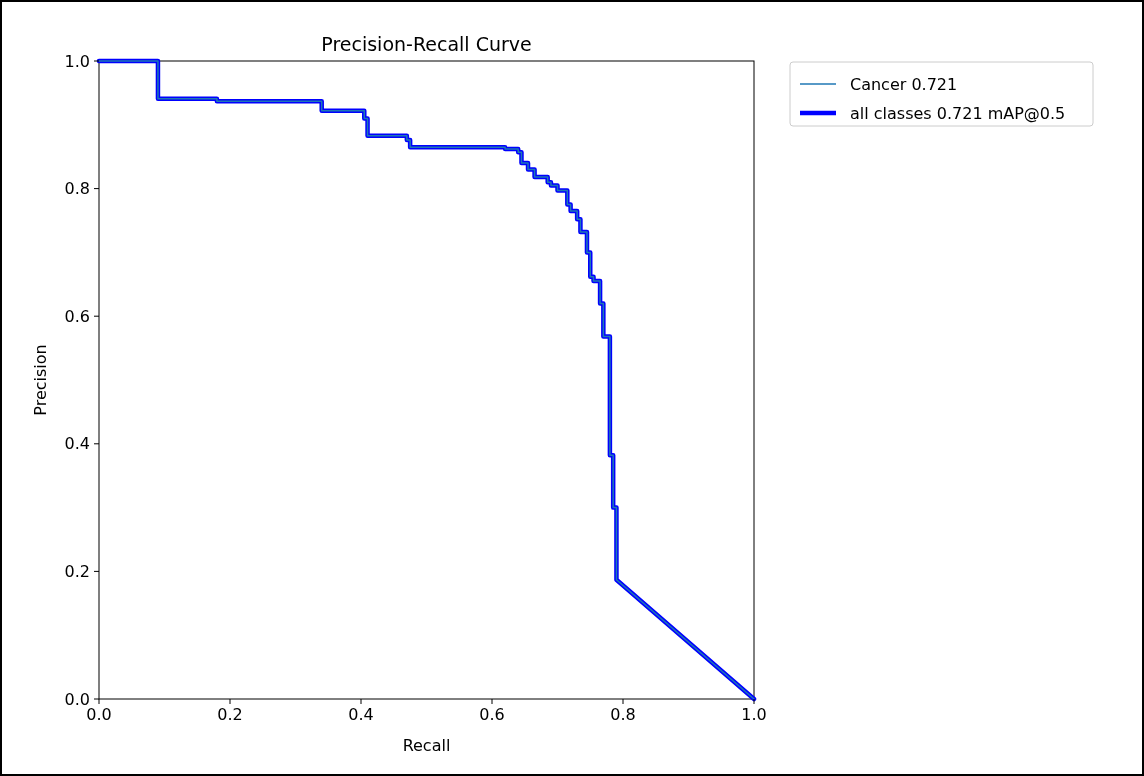  Describe the element at coordinates (426, 44) in the screenshot. I see `chart-title: Precision-Recall Curve` at that location.